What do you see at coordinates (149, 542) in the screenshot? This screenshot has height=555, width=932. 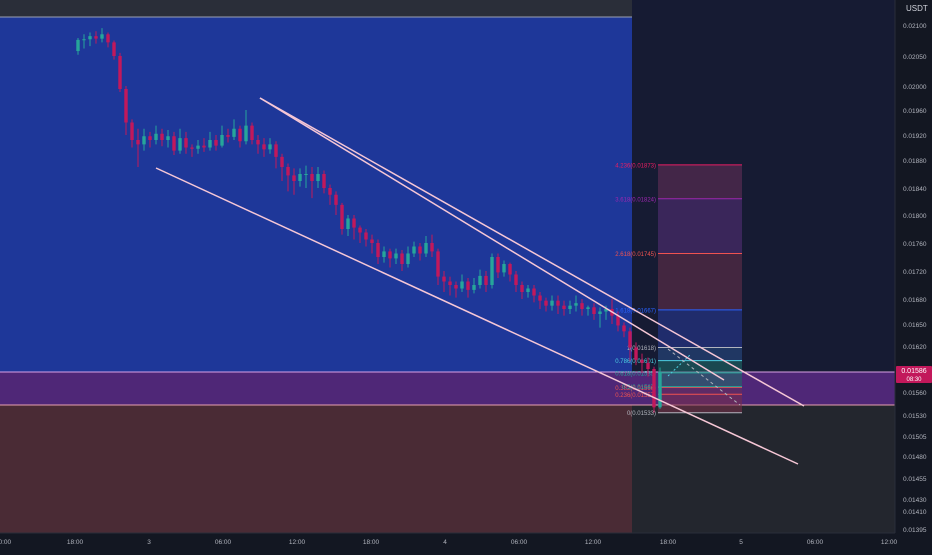 I see `x-tick-label: 3` at bounding box center [149, 542].